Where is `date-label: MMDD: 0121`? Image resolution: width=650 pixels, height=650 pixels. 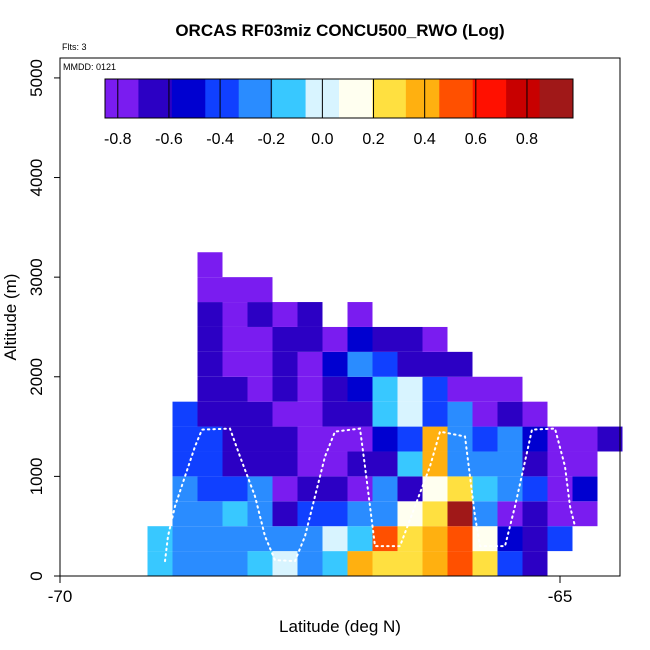 date-label: MMDD: 0121 is located at coordinates (89, 67).